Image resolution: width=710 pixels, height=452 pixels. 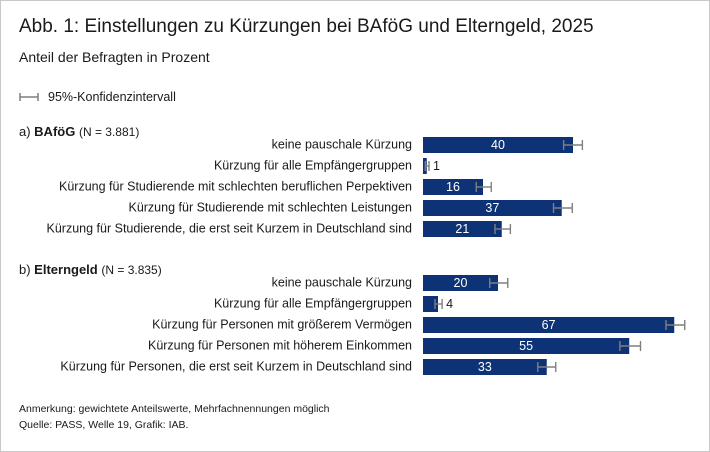 I want to click on value-label: 4, so click(x=449, y=304).